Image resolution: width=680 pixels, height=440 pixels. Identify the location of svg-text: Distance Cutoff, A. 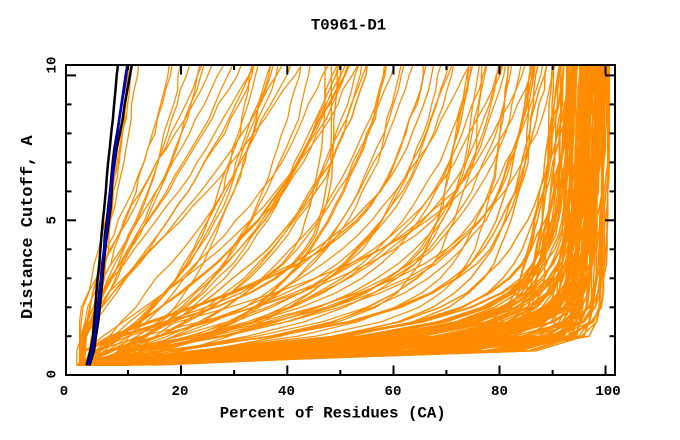
(28, 227).